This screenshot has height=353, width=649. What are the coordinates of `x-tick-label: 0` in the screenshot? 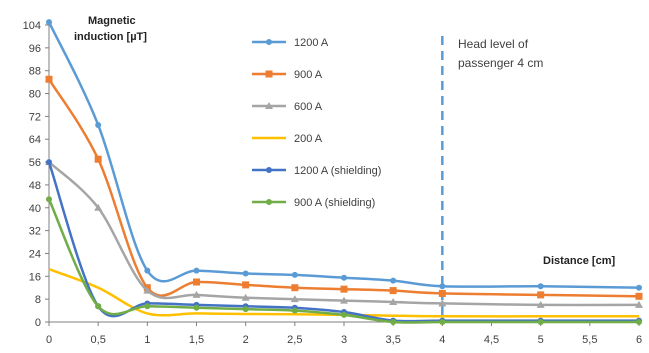 It's located at (49, 340).